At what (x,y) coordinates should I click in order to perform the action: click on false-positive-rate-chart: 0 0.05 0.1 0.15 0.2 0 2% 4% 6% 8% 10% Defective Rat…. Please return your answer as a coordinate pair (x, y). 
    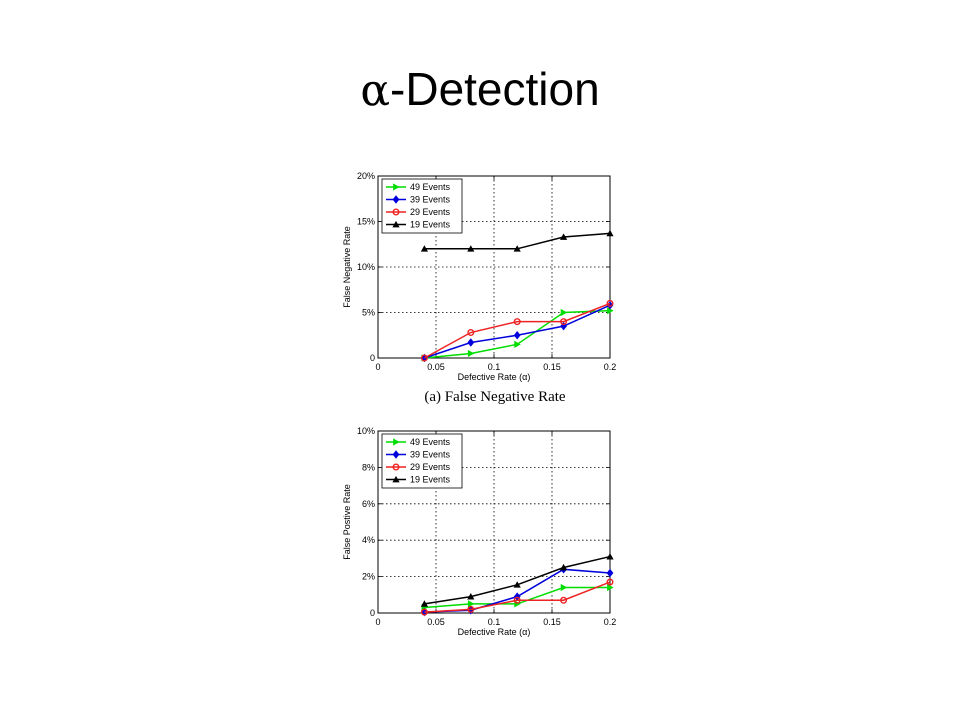
    Looking at the image, I should click on (479, 531).